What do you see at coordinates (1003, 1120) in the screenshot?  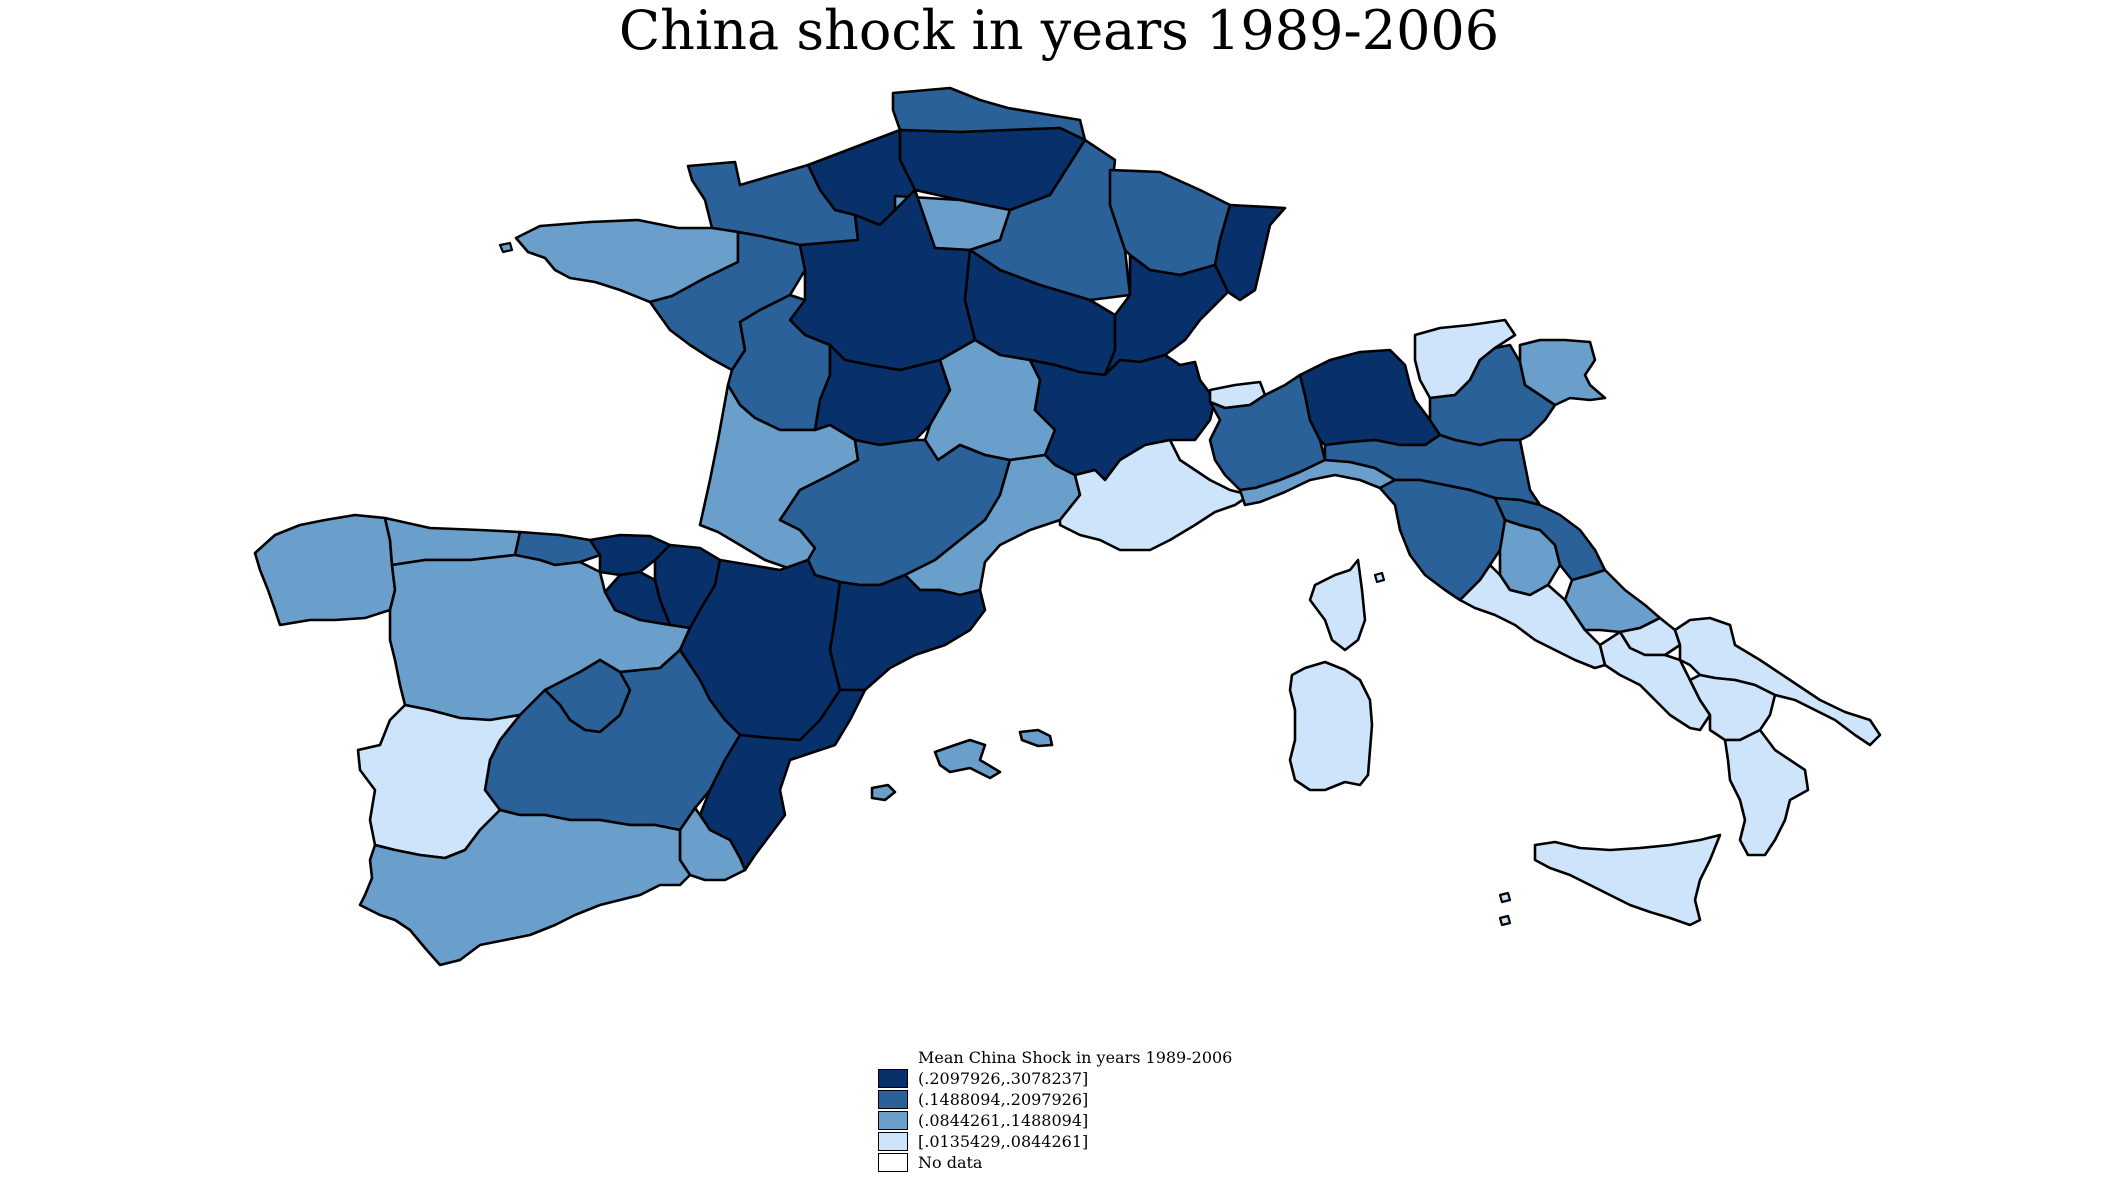 I see `legend-label: (.0844261,.1488094]` at bounding box center [1003, 1120].